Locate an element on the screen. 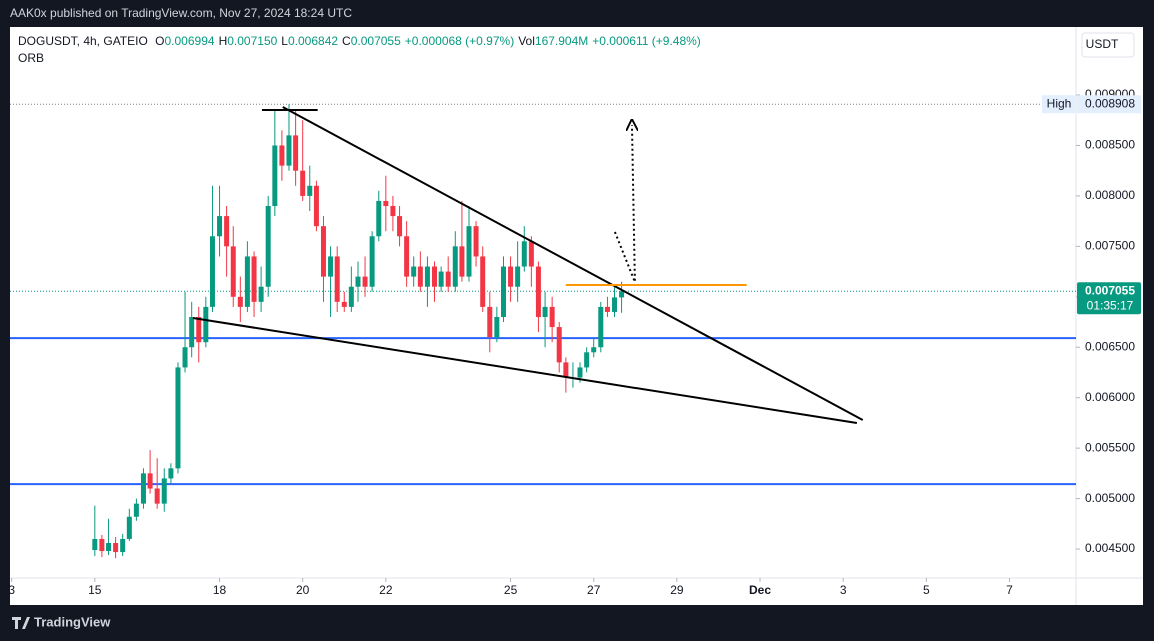 This screenshot has height=641, width=1154. countdown: 01:35:17 is located at coordinates (1110, 305).